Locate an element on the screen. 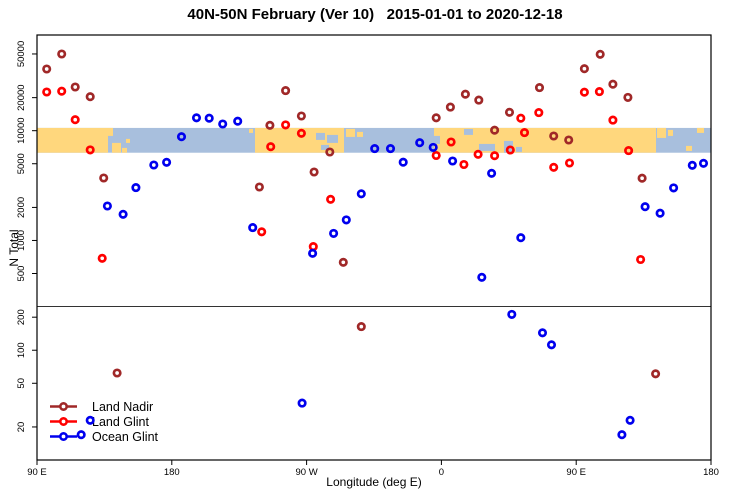 The height and width of the screenshot is (500, 750). x-tick-label: 90 E is located at coordinates (37, 472).